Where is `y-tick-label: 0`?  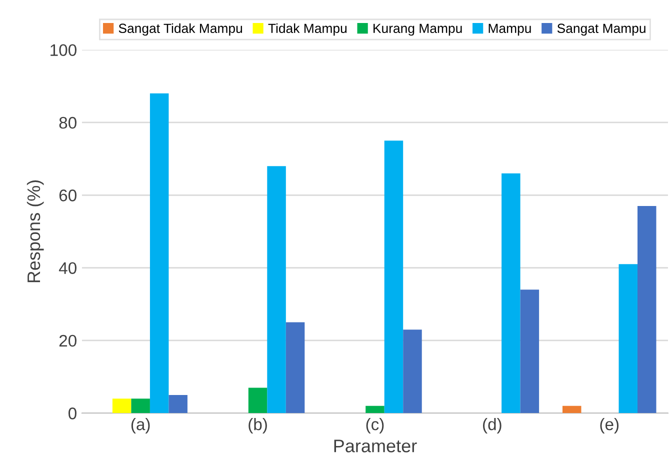
y-tick-label: 0 is located at coordinates (72, 414).